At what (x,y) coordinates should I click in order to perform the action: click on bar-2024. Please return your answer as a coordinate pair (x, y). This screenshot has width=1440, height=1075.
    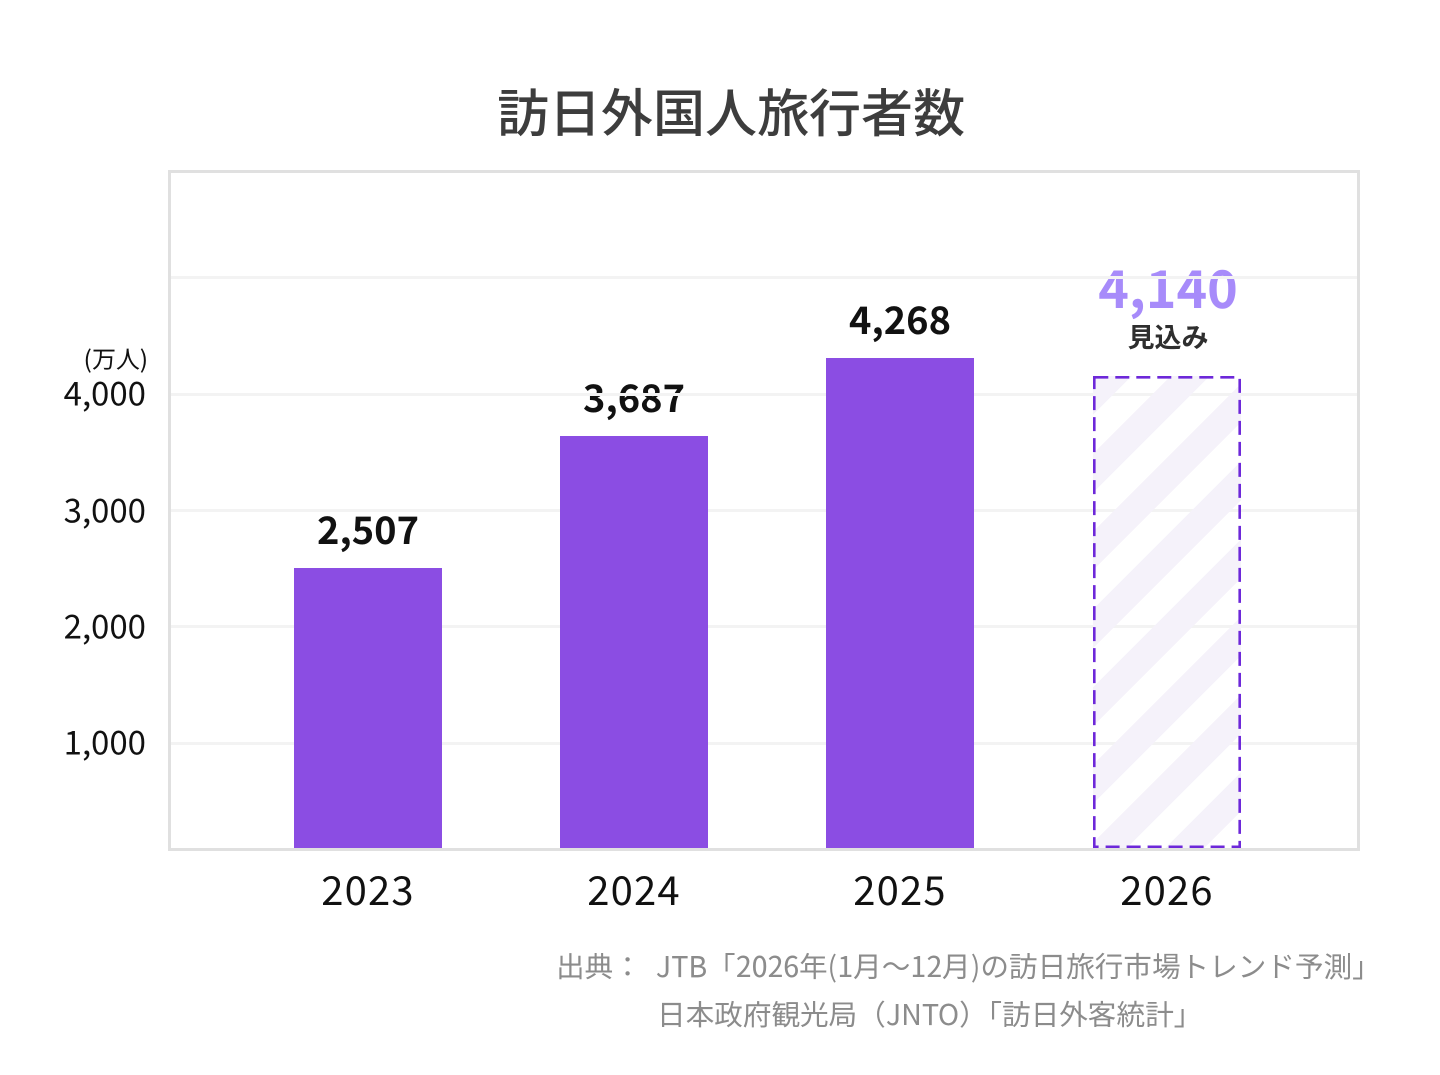
    Looking at the image, I should click on (634, 641).